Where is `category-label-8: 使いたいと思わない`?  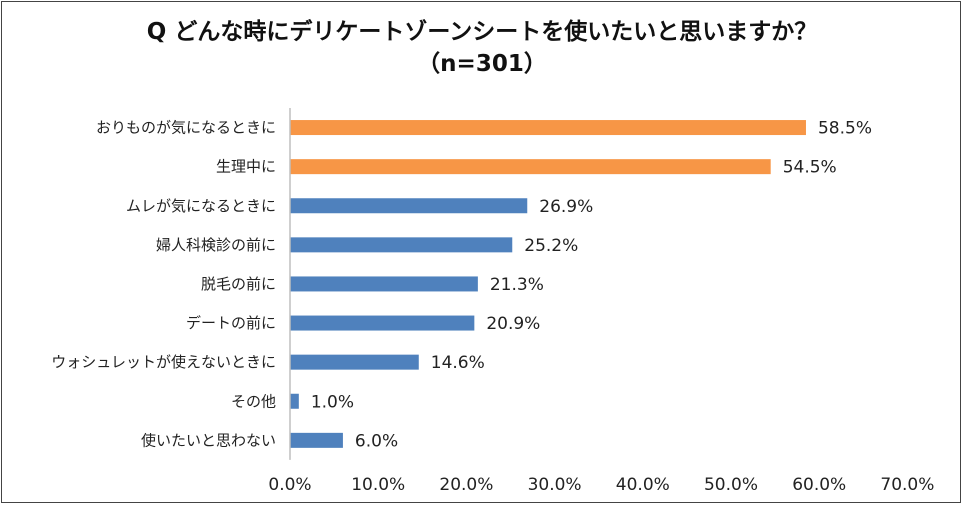 category-label-8: 使いたいと思わない is located at coordinates (208, 440).